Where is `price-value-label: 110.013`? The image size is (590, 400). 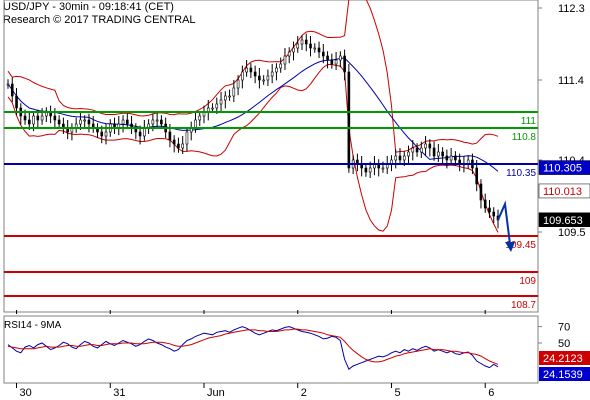 price-value-label: 110.013 is located at coordinates (562, 192).